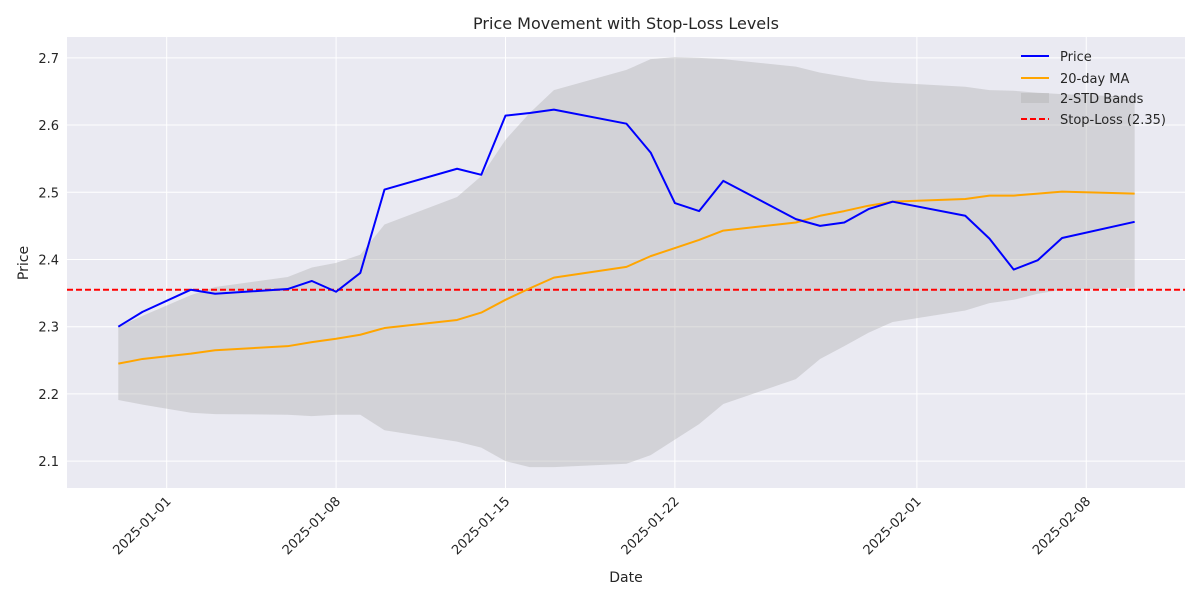 This screenshot has width=1200, height=604. I want to click on chart-title: Price Movement with Stop-Loss Levels, so click(626, 23).